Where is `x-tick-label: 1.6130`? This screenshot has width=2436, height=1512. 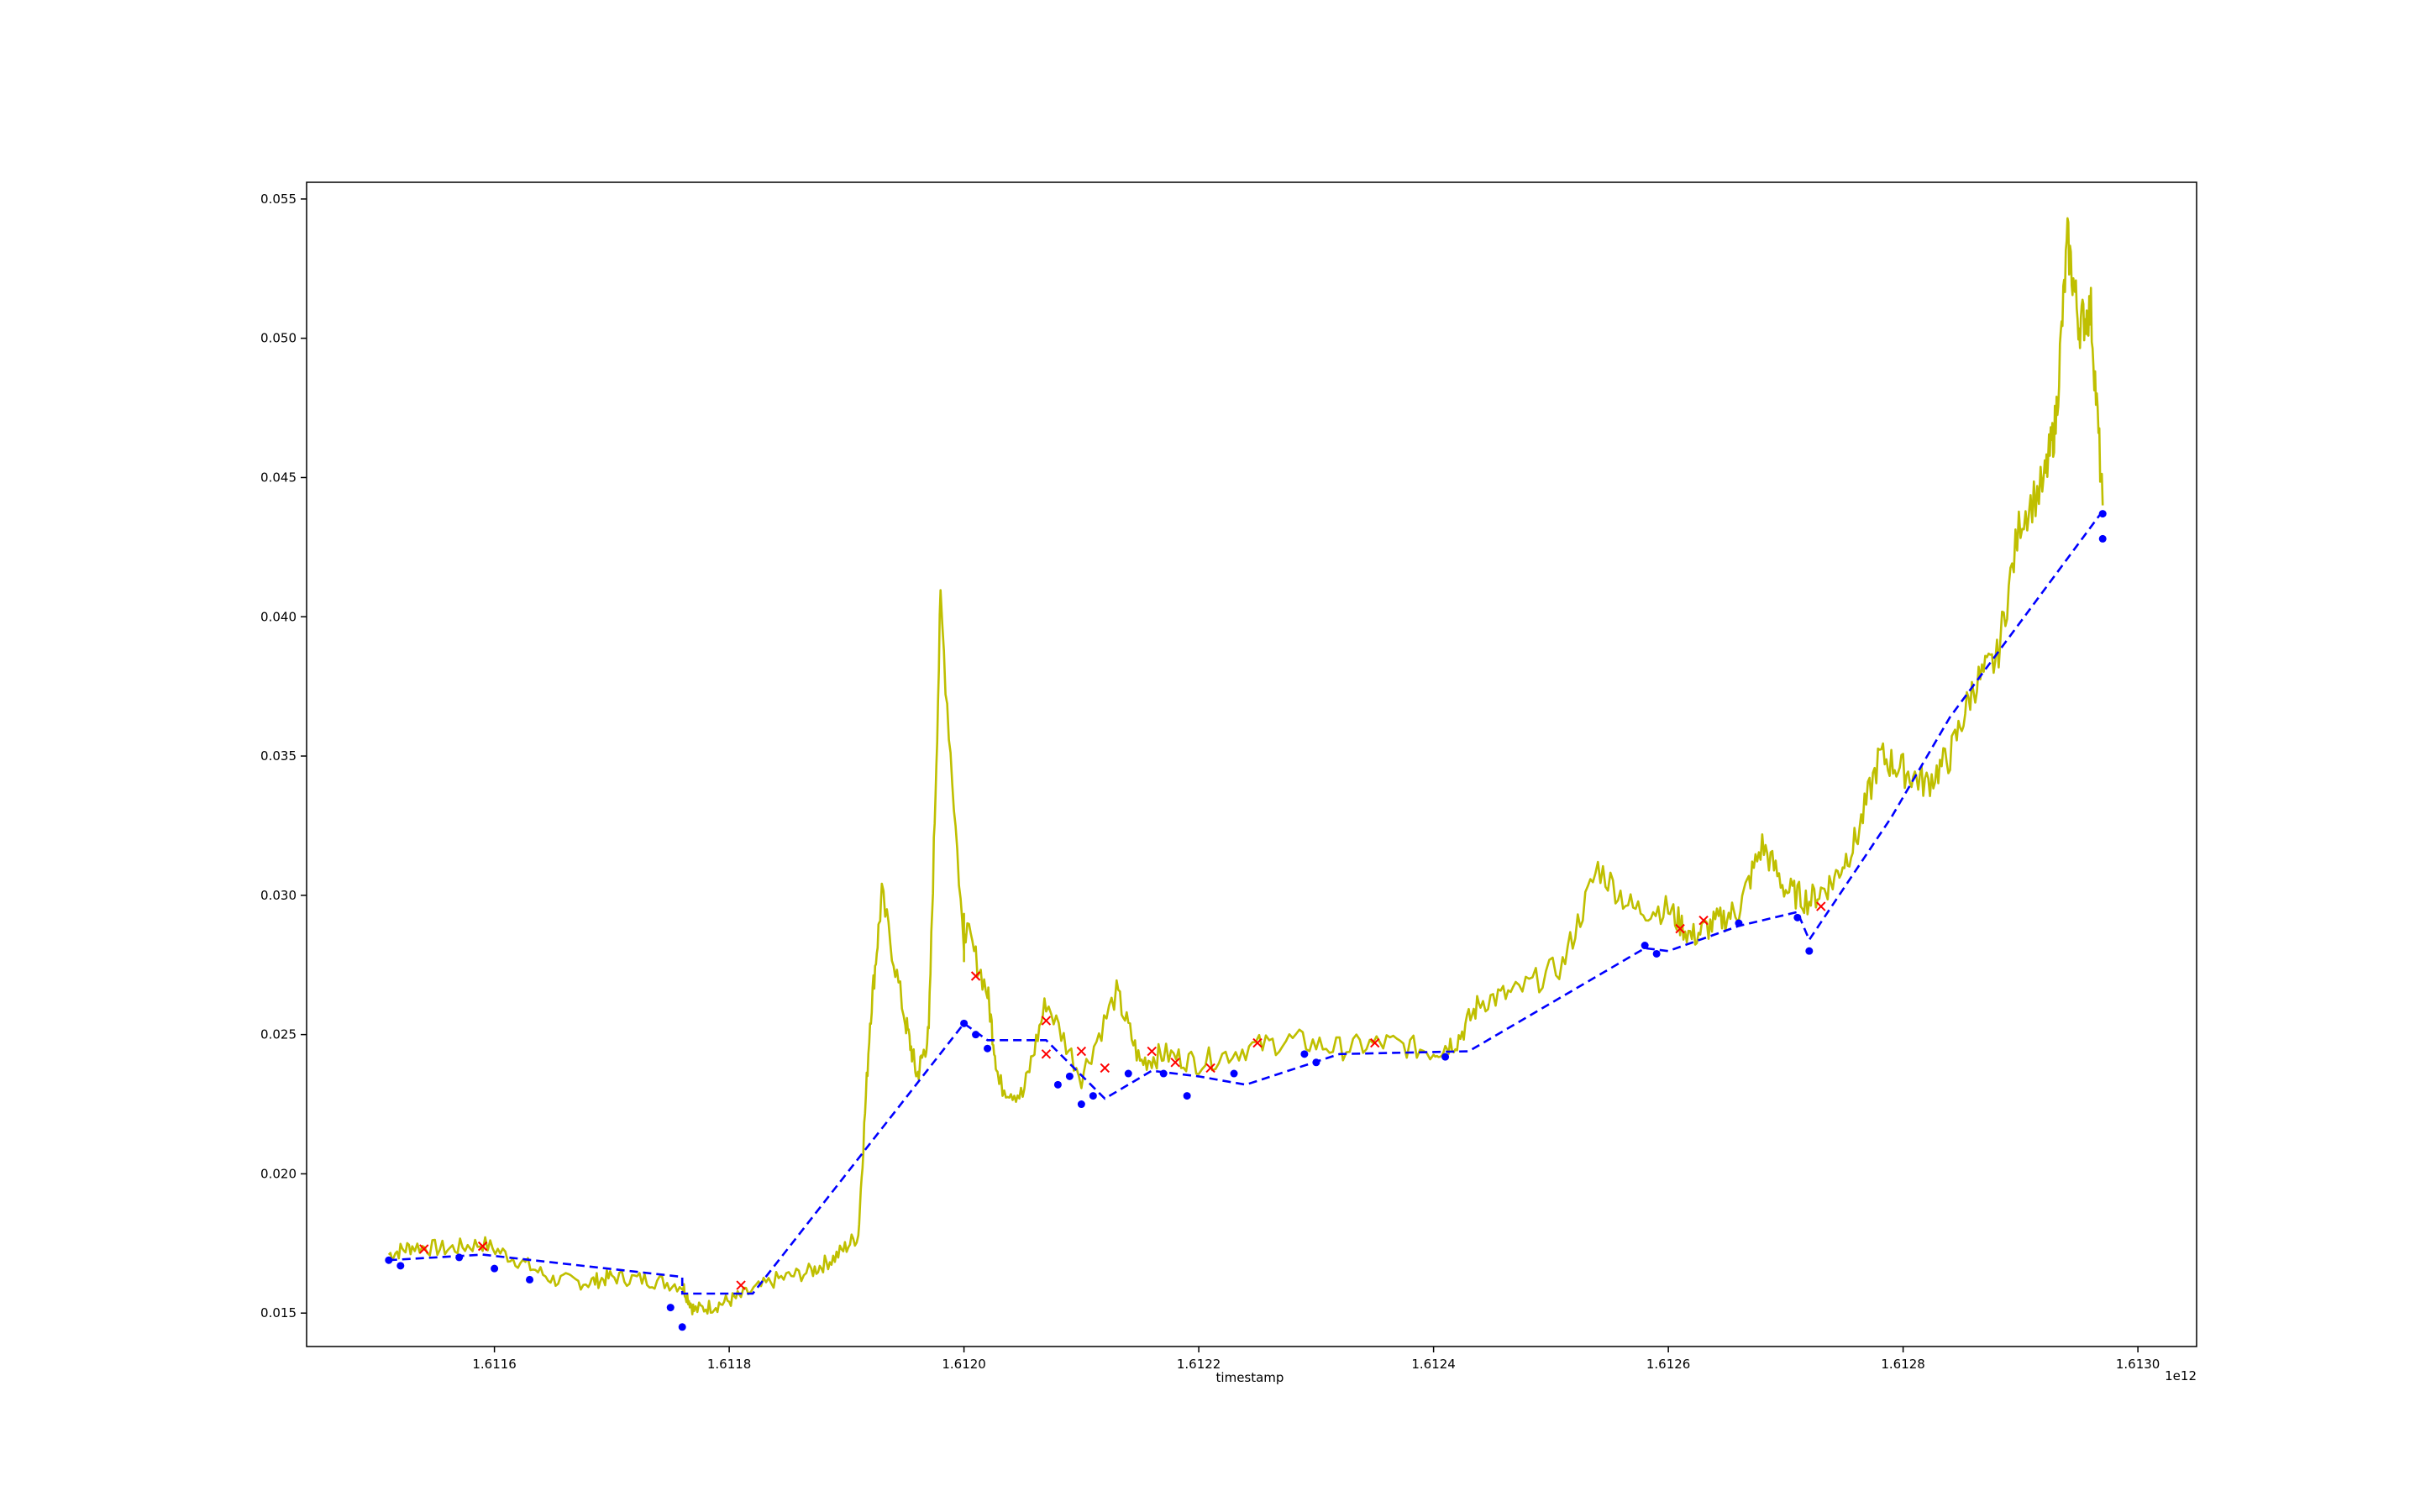 x-tick-label: 1.6130 is located at coordinates (2138, 1364).